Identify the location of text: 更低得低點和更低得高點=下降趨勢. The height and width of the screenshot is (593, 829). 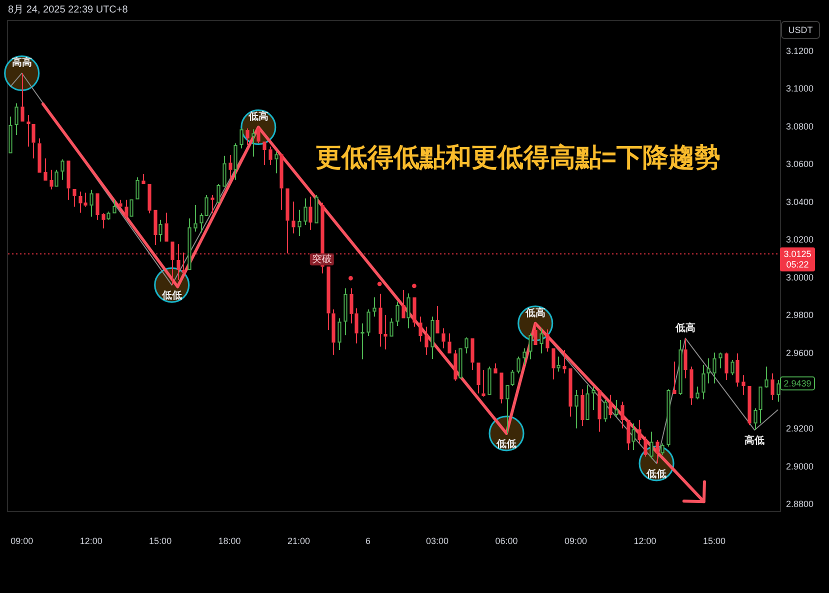
(518, 157).